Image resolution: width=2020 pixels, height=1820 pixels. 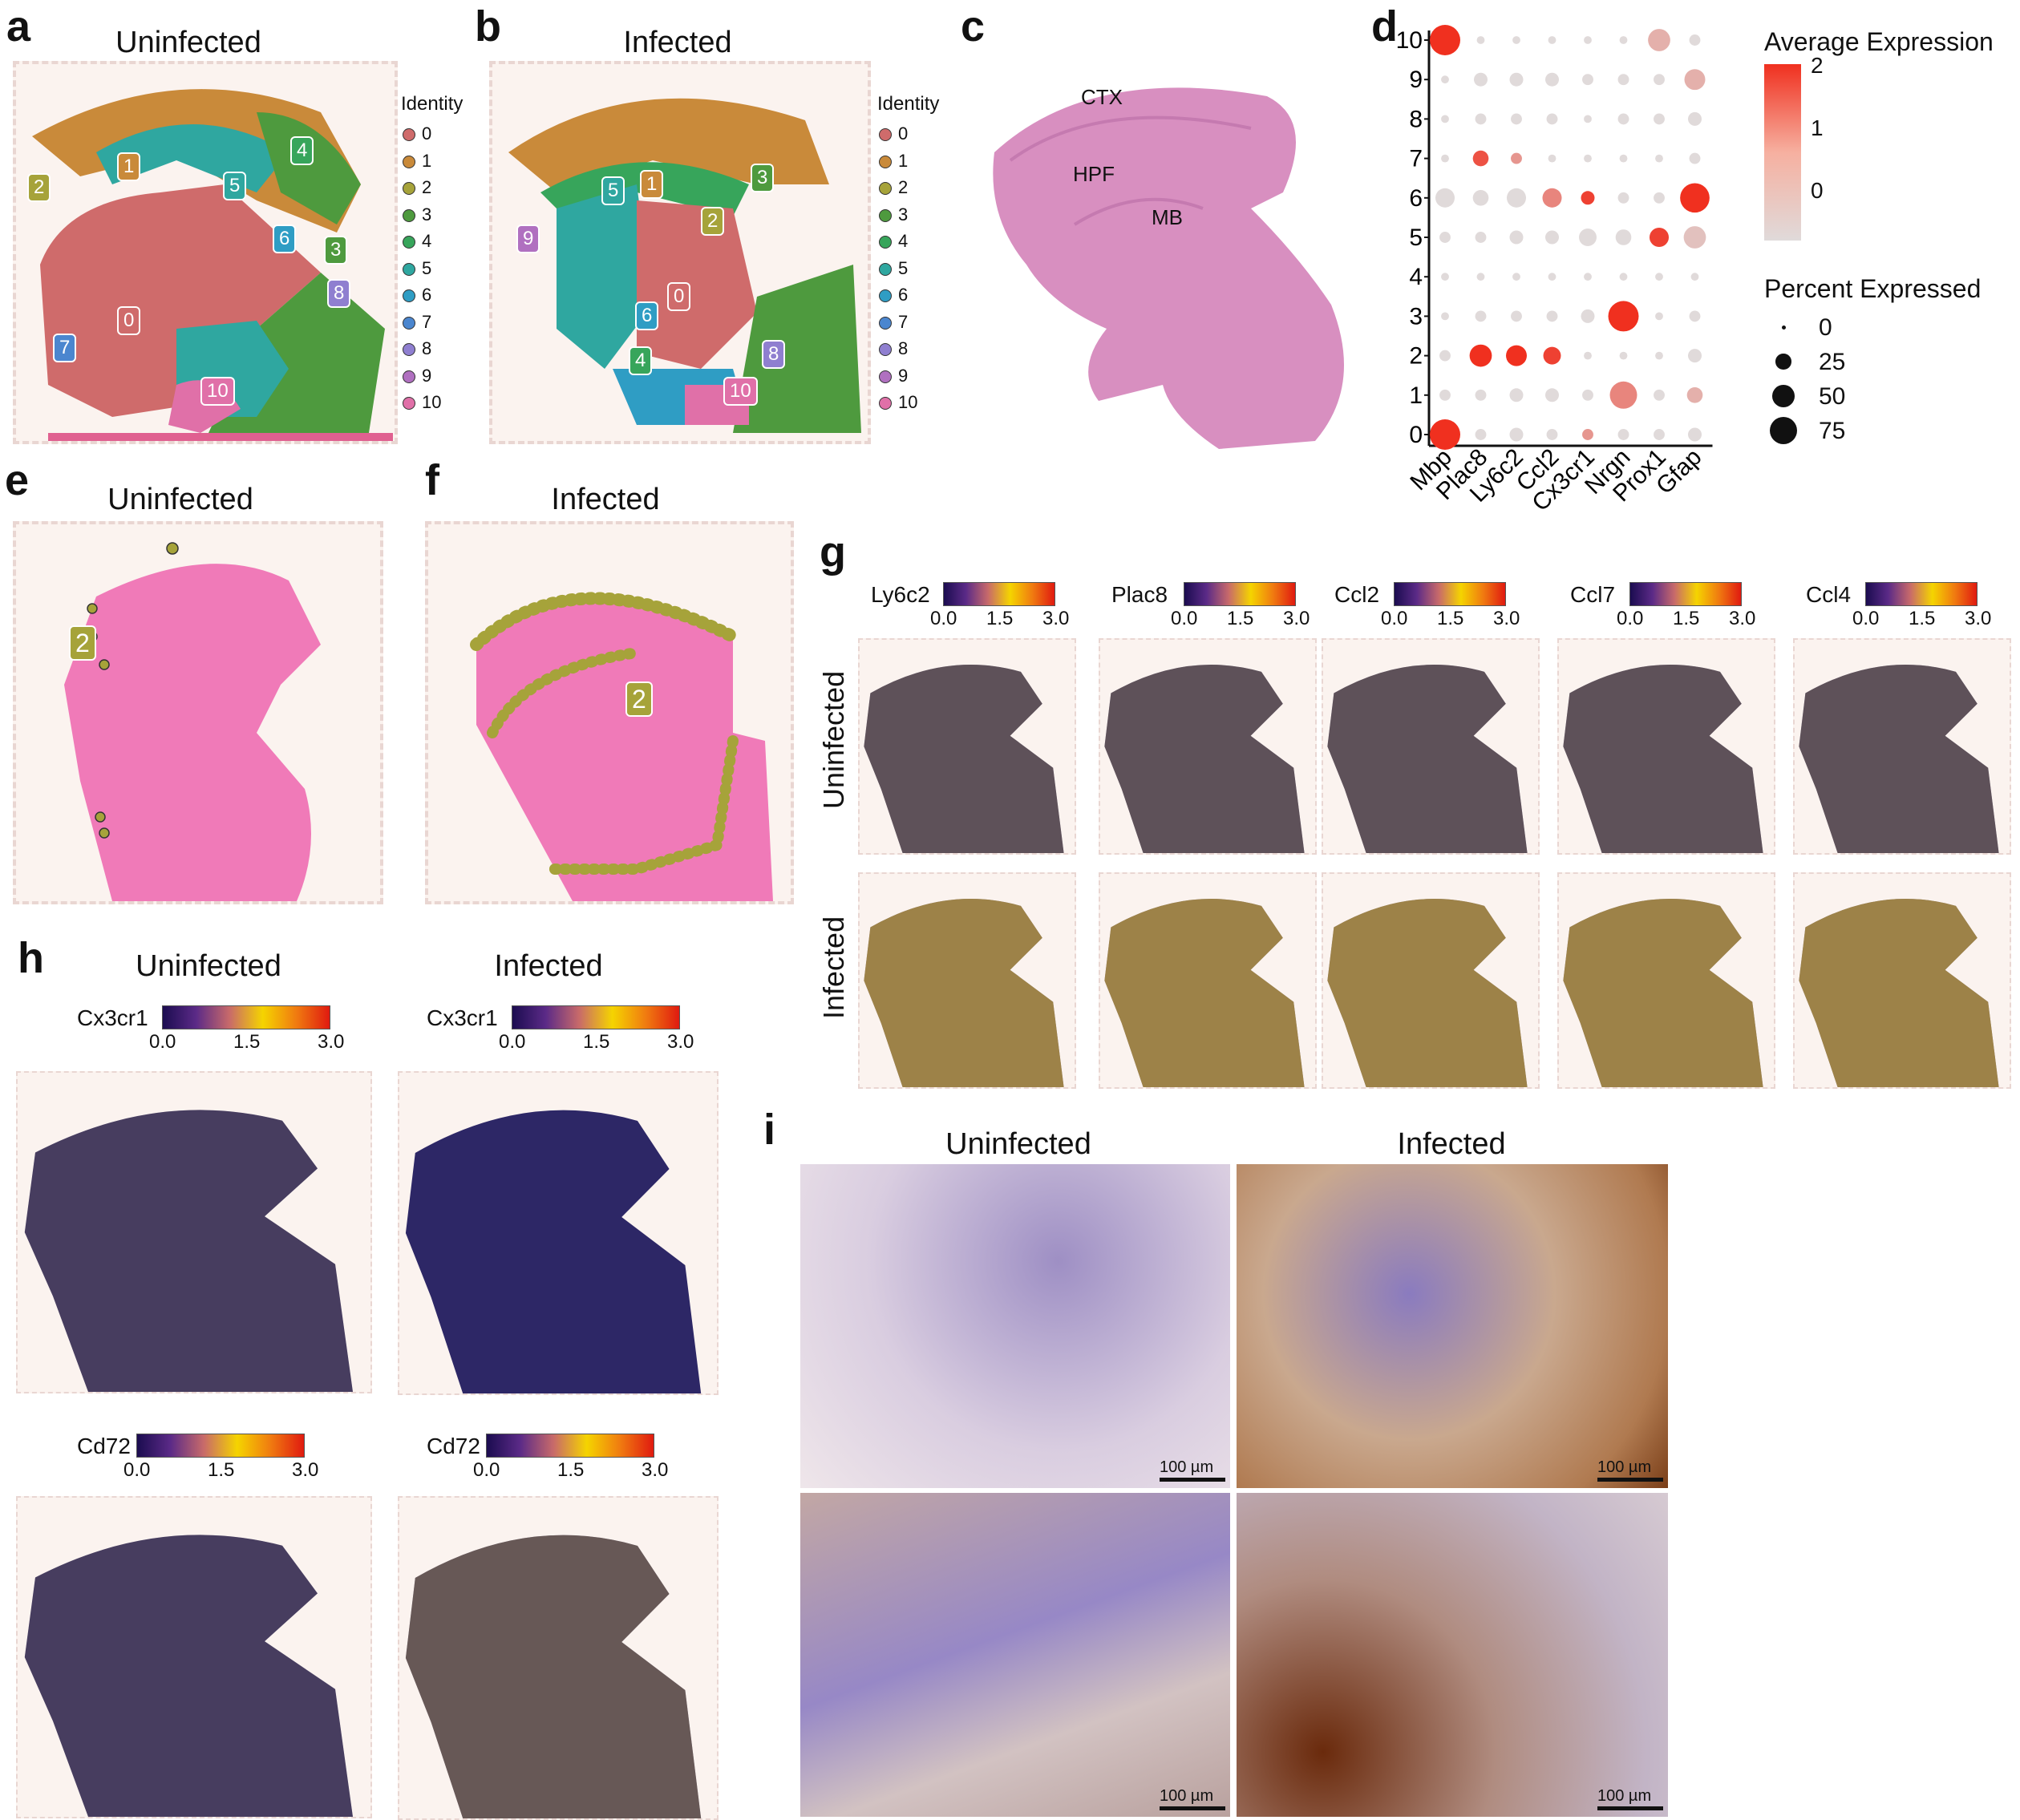 What do you see at coordinates (104, 1446) in the screenshot?
I see `gene-label: Cd72` at bounding box center [104, 1446].